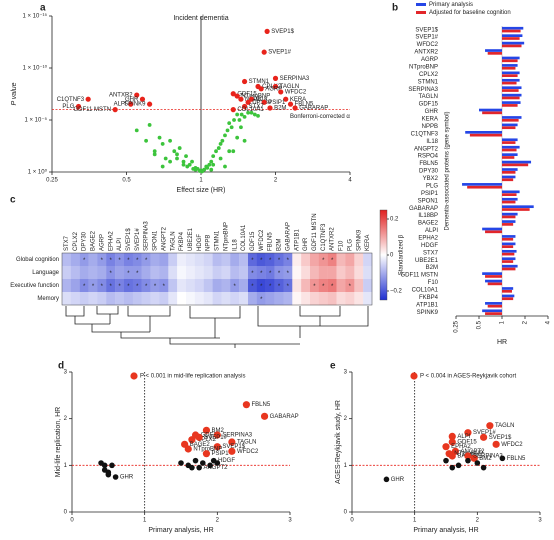  I want to click on category-label: IL18, so click(432, 142).